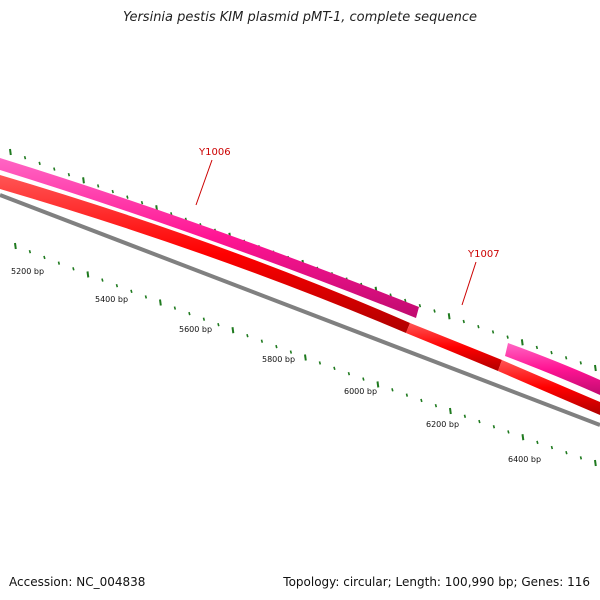  Describe the element at coordinates (195, 329) in the screenshot. I see `scale-label-5600: 5600 bp` at that location.